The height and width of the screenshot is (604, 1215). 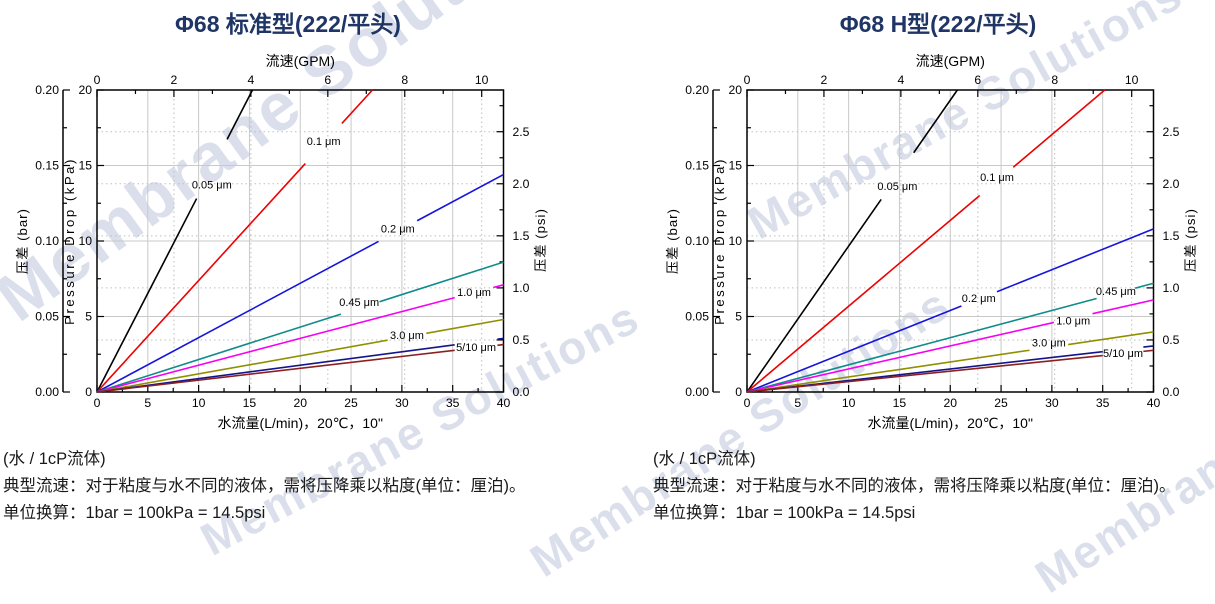 I want to click on y-psi-tick-label: 0.0, so click(x=521, y=392).